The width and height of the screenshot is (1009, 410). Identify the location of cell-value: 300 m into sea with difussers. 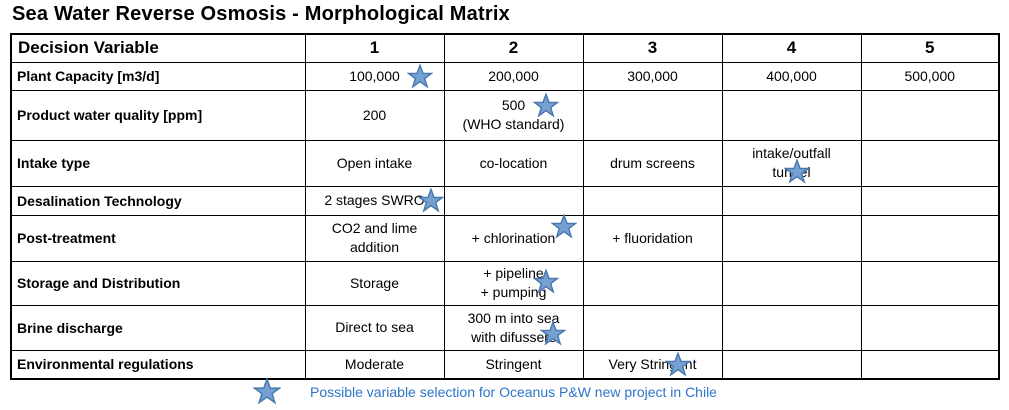
(513, 327).